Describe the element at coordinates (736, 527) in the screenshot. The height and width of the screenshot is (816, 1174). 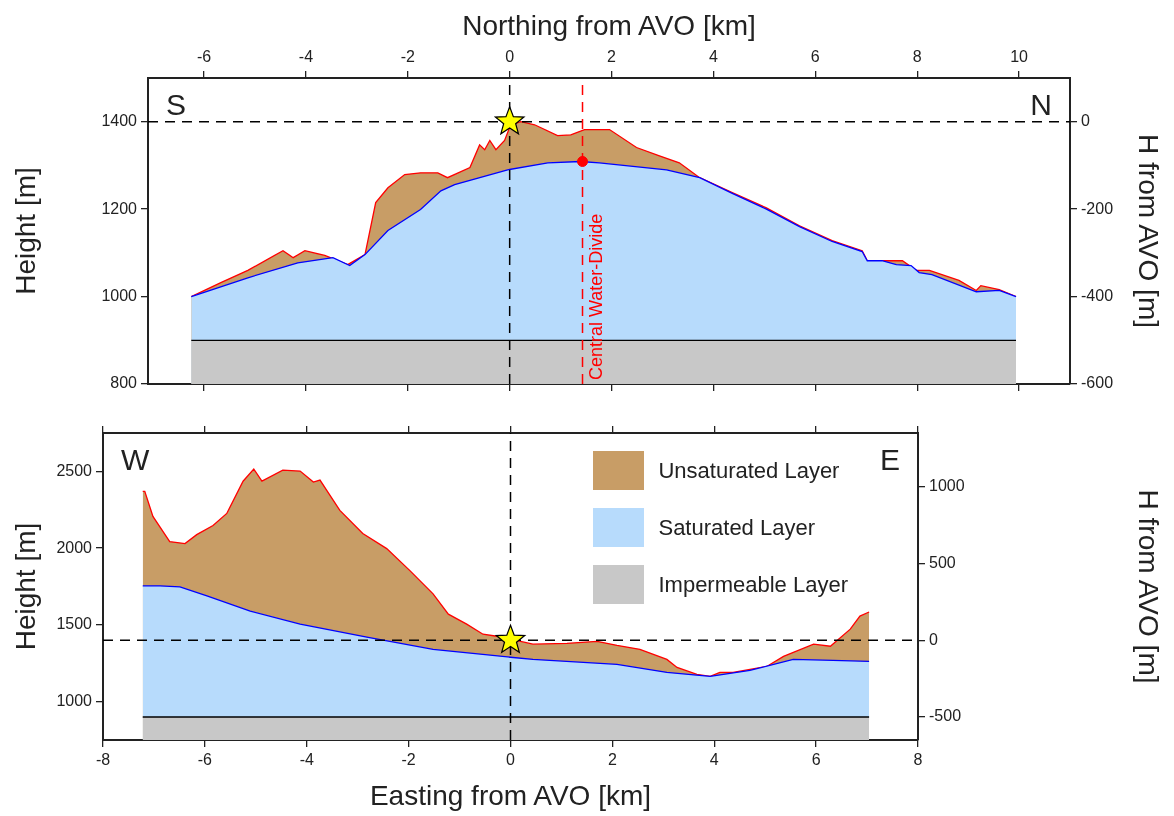
I see `legend-label: Saturated Layer` at that location.